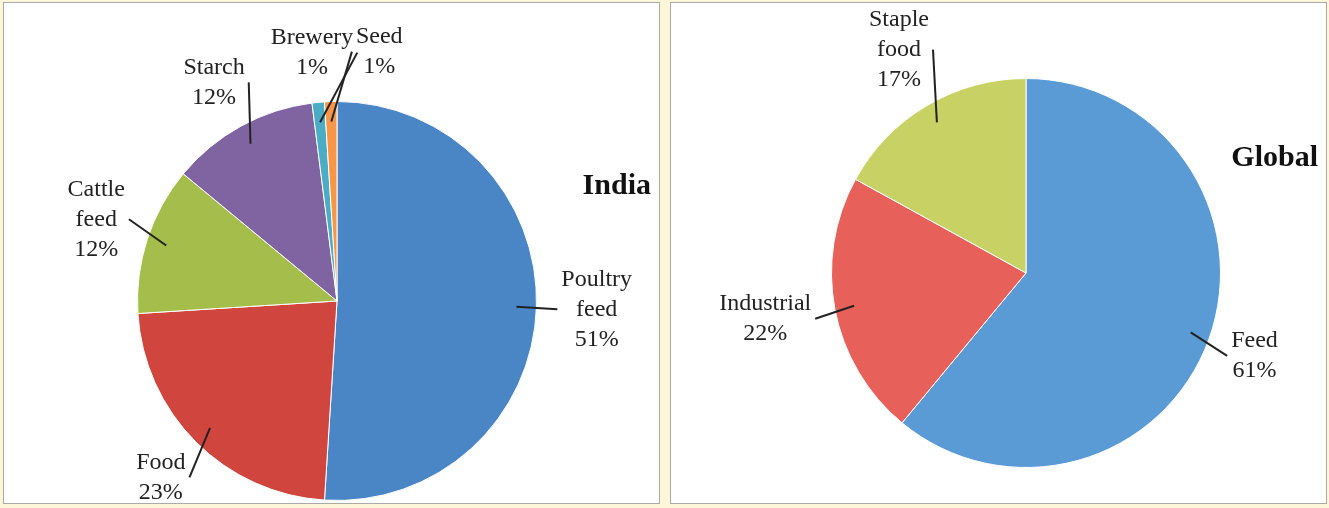 Image resolution: width=1329 pixels, height=508 pixels. I want to click on text: Global, so click(1274, 155).